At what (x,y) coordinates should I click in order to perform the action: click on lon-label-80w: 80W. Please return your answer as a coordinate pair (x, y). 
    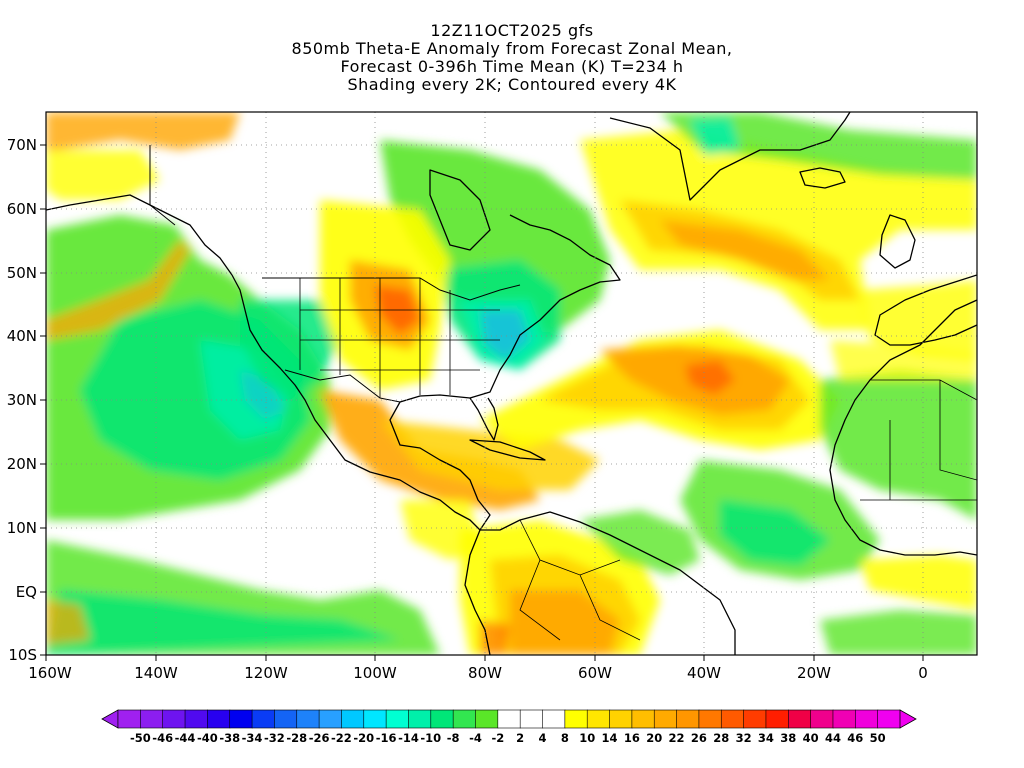
    Looking at the image, I should click on (485, 673).